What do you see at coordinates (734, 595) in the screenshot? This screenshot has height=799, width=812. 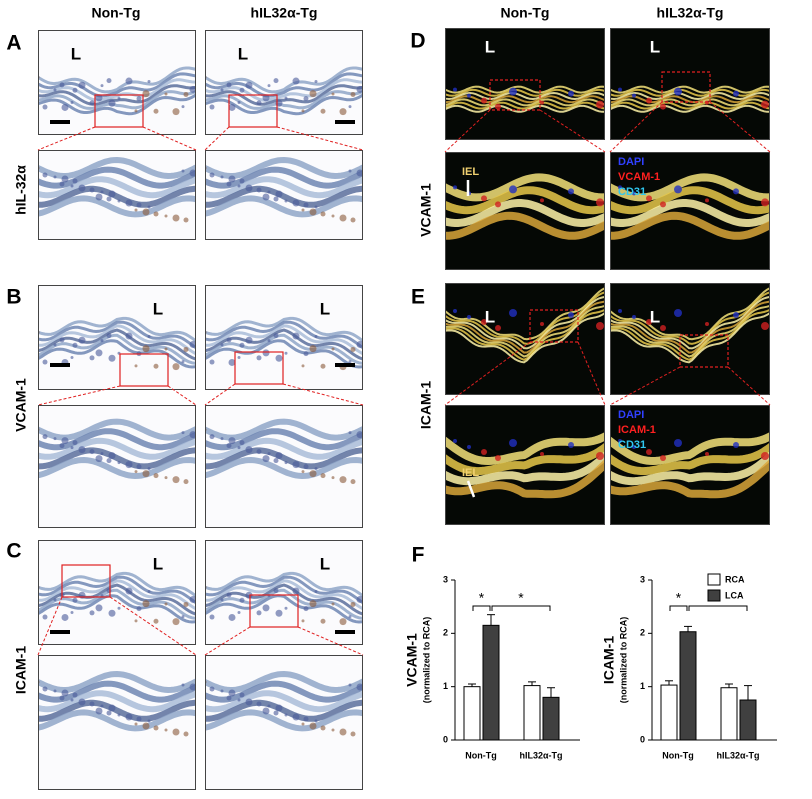 I see `legend-label: LCA` at bounding box center [734, 595].